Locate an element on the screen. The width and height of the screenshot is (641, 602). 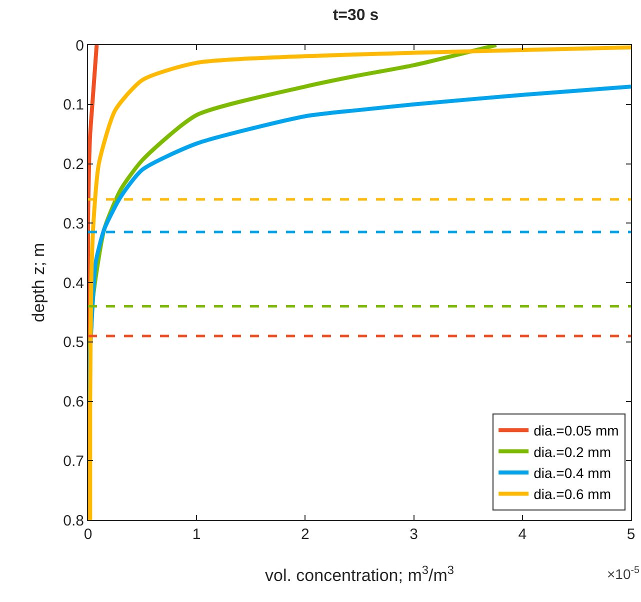
y-tick-label: 0.1 is located at coordinates (73, 105).